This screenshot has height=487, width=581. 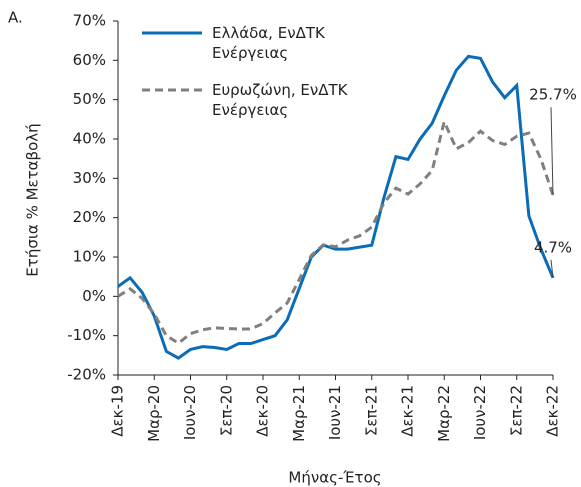 I want to click on x-tick-label: Δεκ-19, so click(x=118, y=411).